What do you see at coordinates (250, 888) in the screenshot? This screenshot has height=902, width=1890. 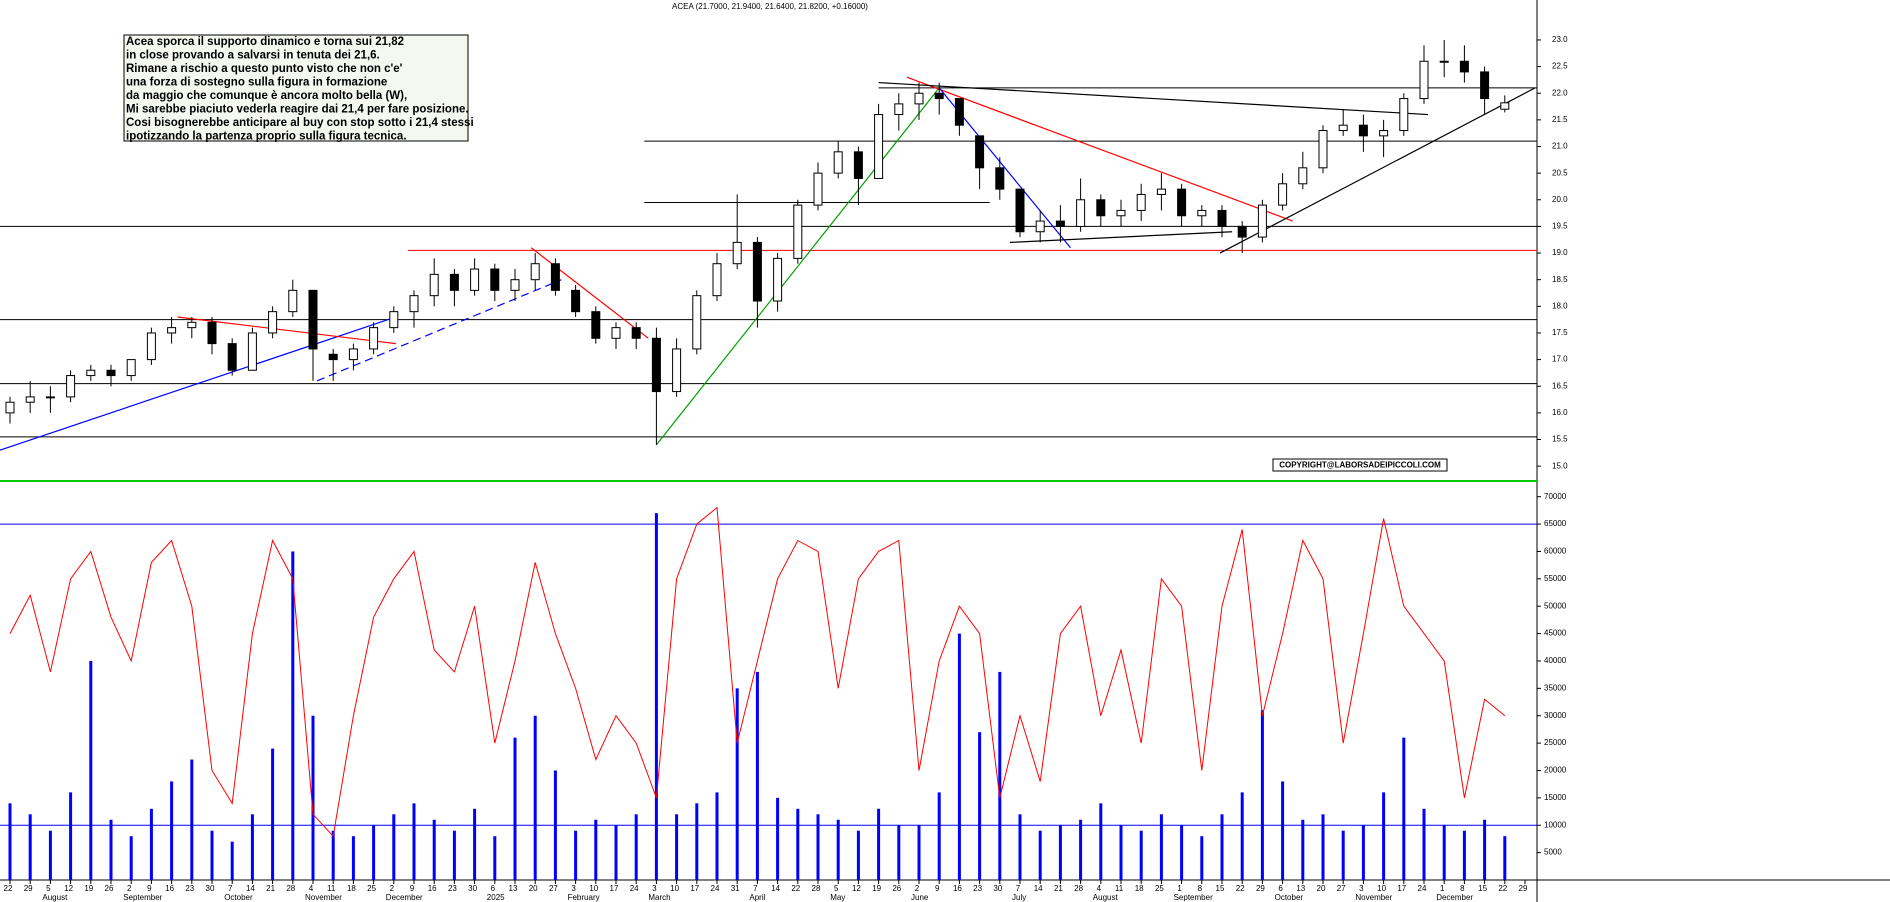 I see `x-tick-label: 14` at bounding box center [250, 888].